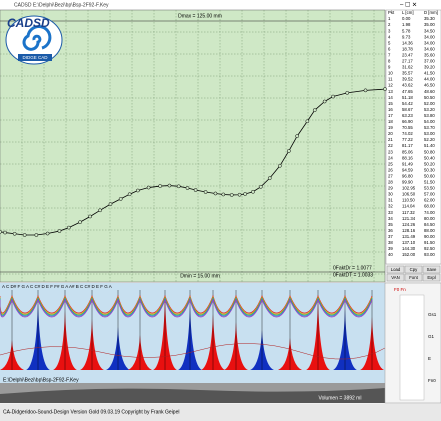  I want to click on button-label: VAN, so click(395, 277).